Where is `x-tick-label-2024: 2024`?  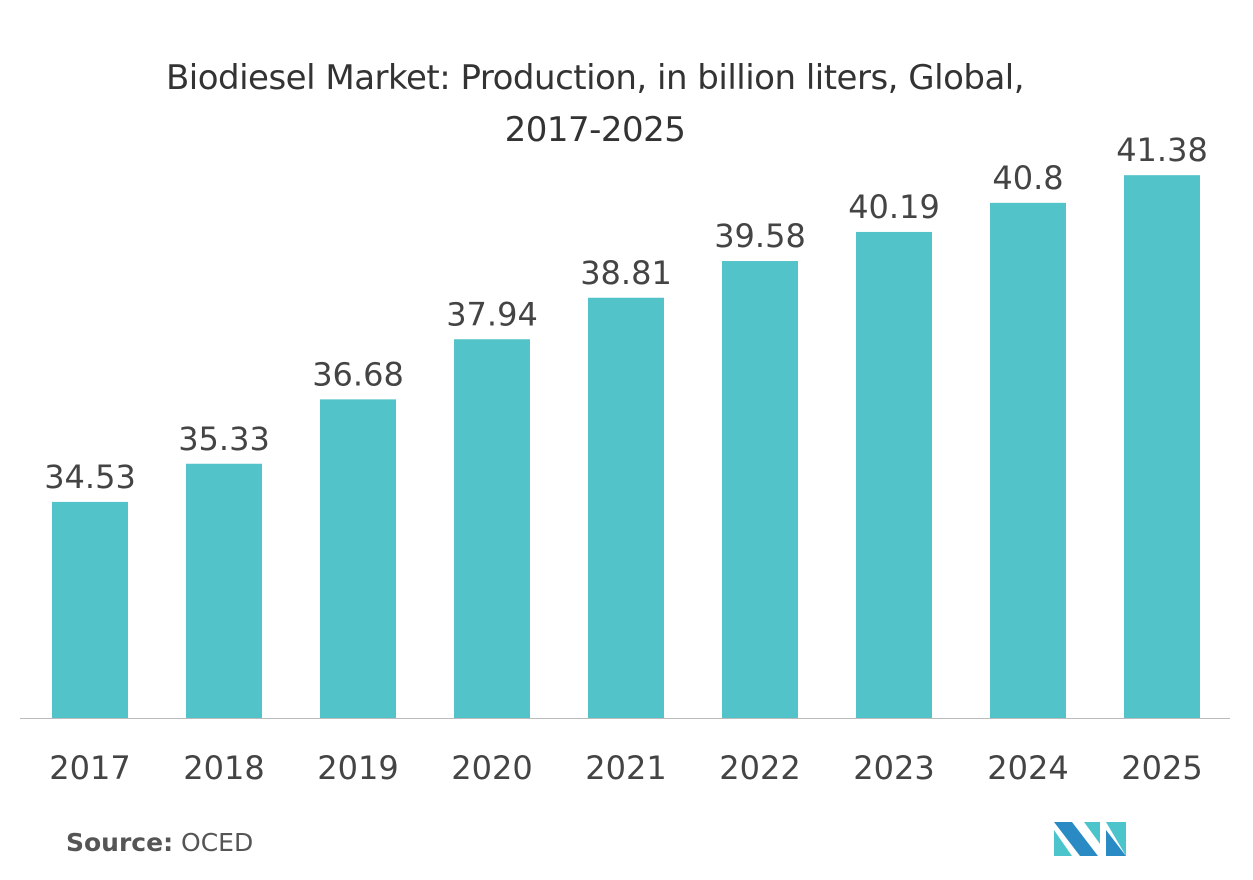 x-tick-label-2024: 2024 is located at coordinates (1027, 768).